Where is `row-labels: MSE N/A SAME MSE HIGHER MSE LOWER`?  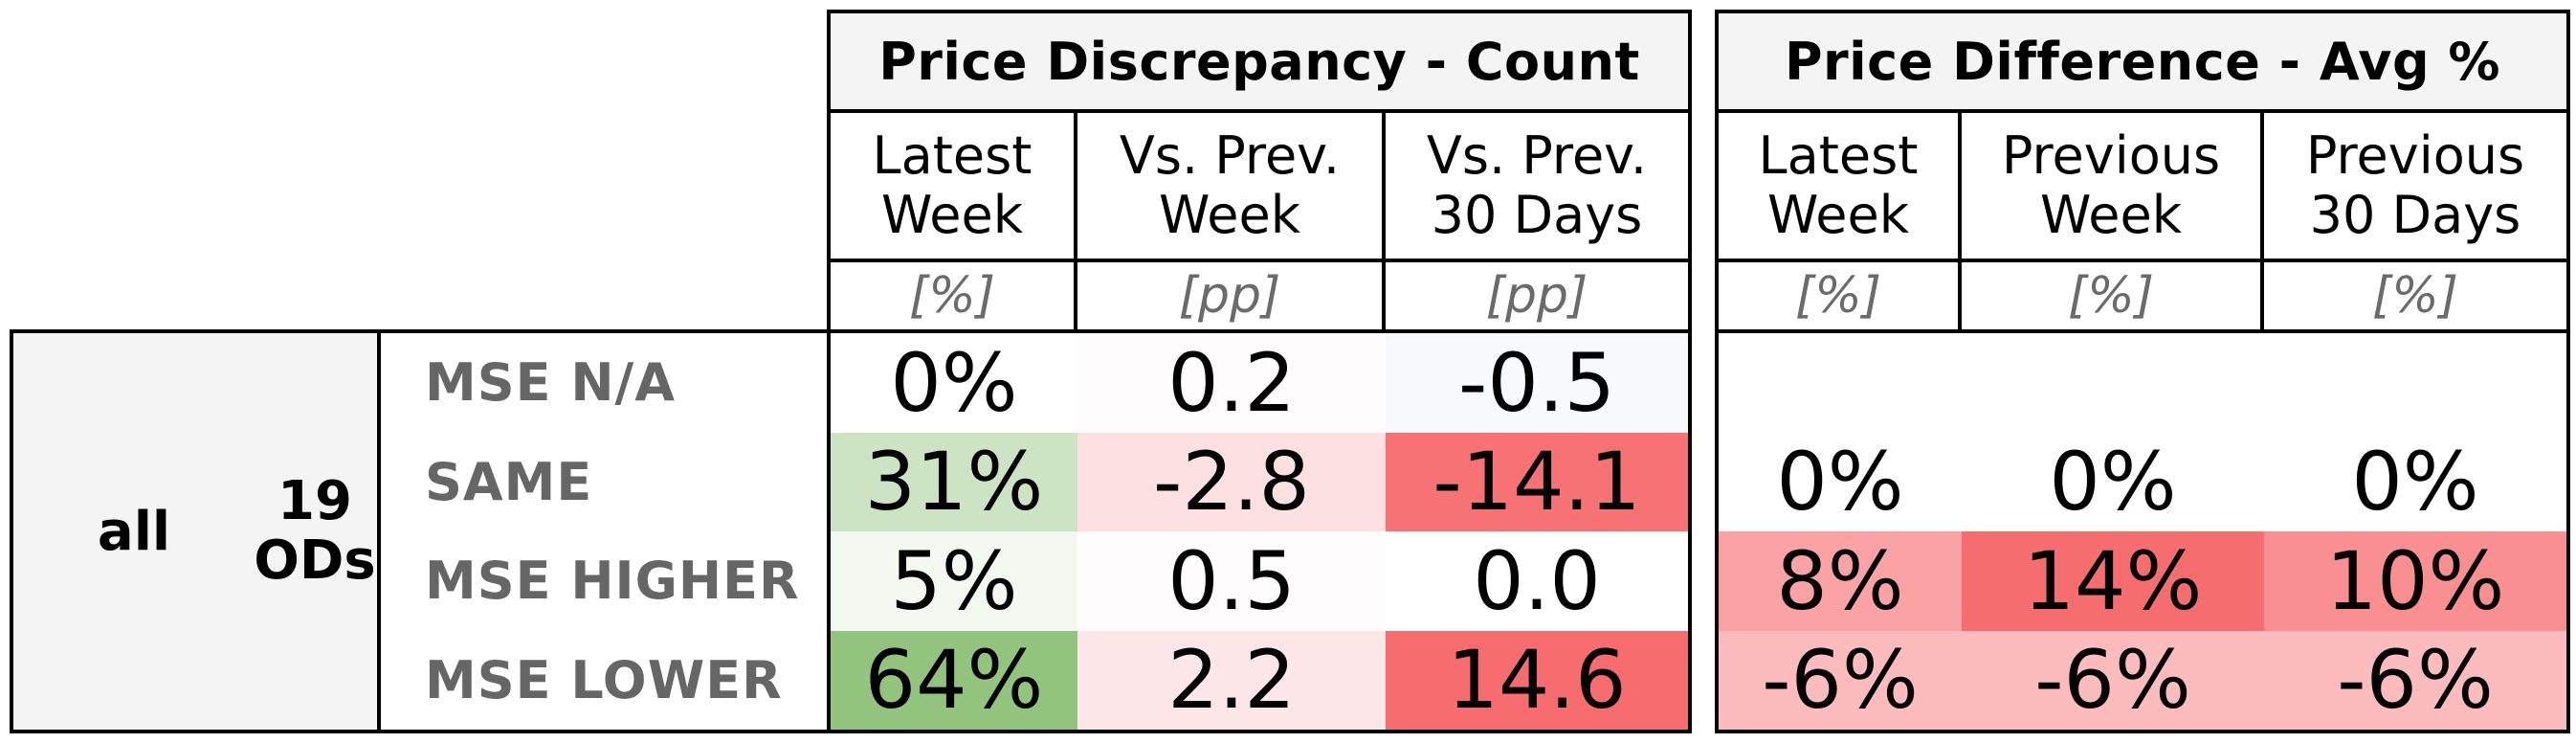 row-labels: MSE N/A SAME MSE HIGHER MSE LOWER is located at coordinates (604, 531).